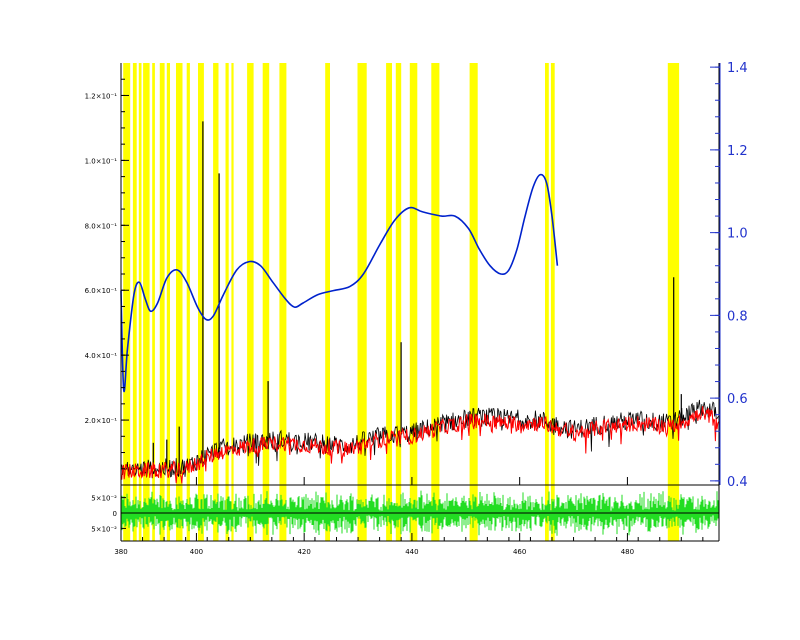 Image resolution: width=800 pixels, height=640 pixels. Describe the element at coordinates (120, 552) in the screenshot. I see `x-tick-label-0: 380` at that location.